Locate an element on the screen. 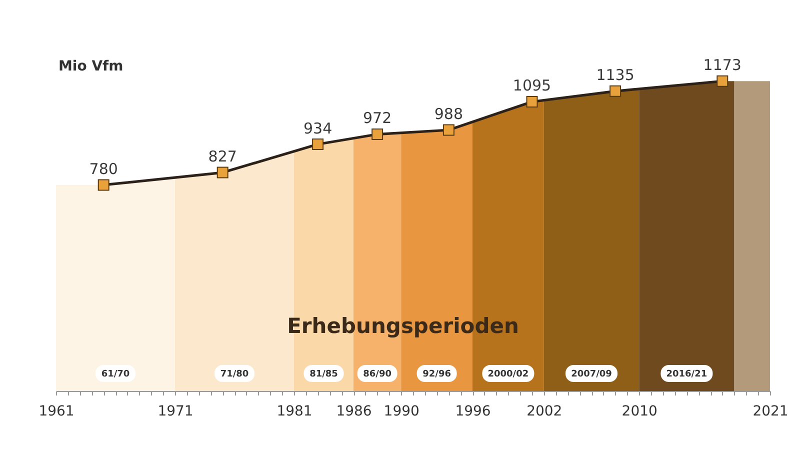 This screenshot has height=453, width=800. data-label: 972 is located at coordinates (377, 118).